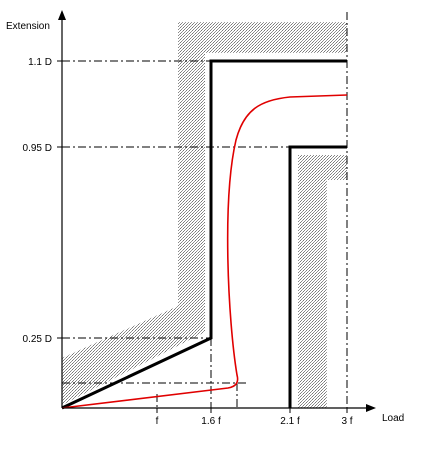 The height and width of the screenshot is (472, 428). I want to click on x-tick-label: 3 f, so click(346, 421).